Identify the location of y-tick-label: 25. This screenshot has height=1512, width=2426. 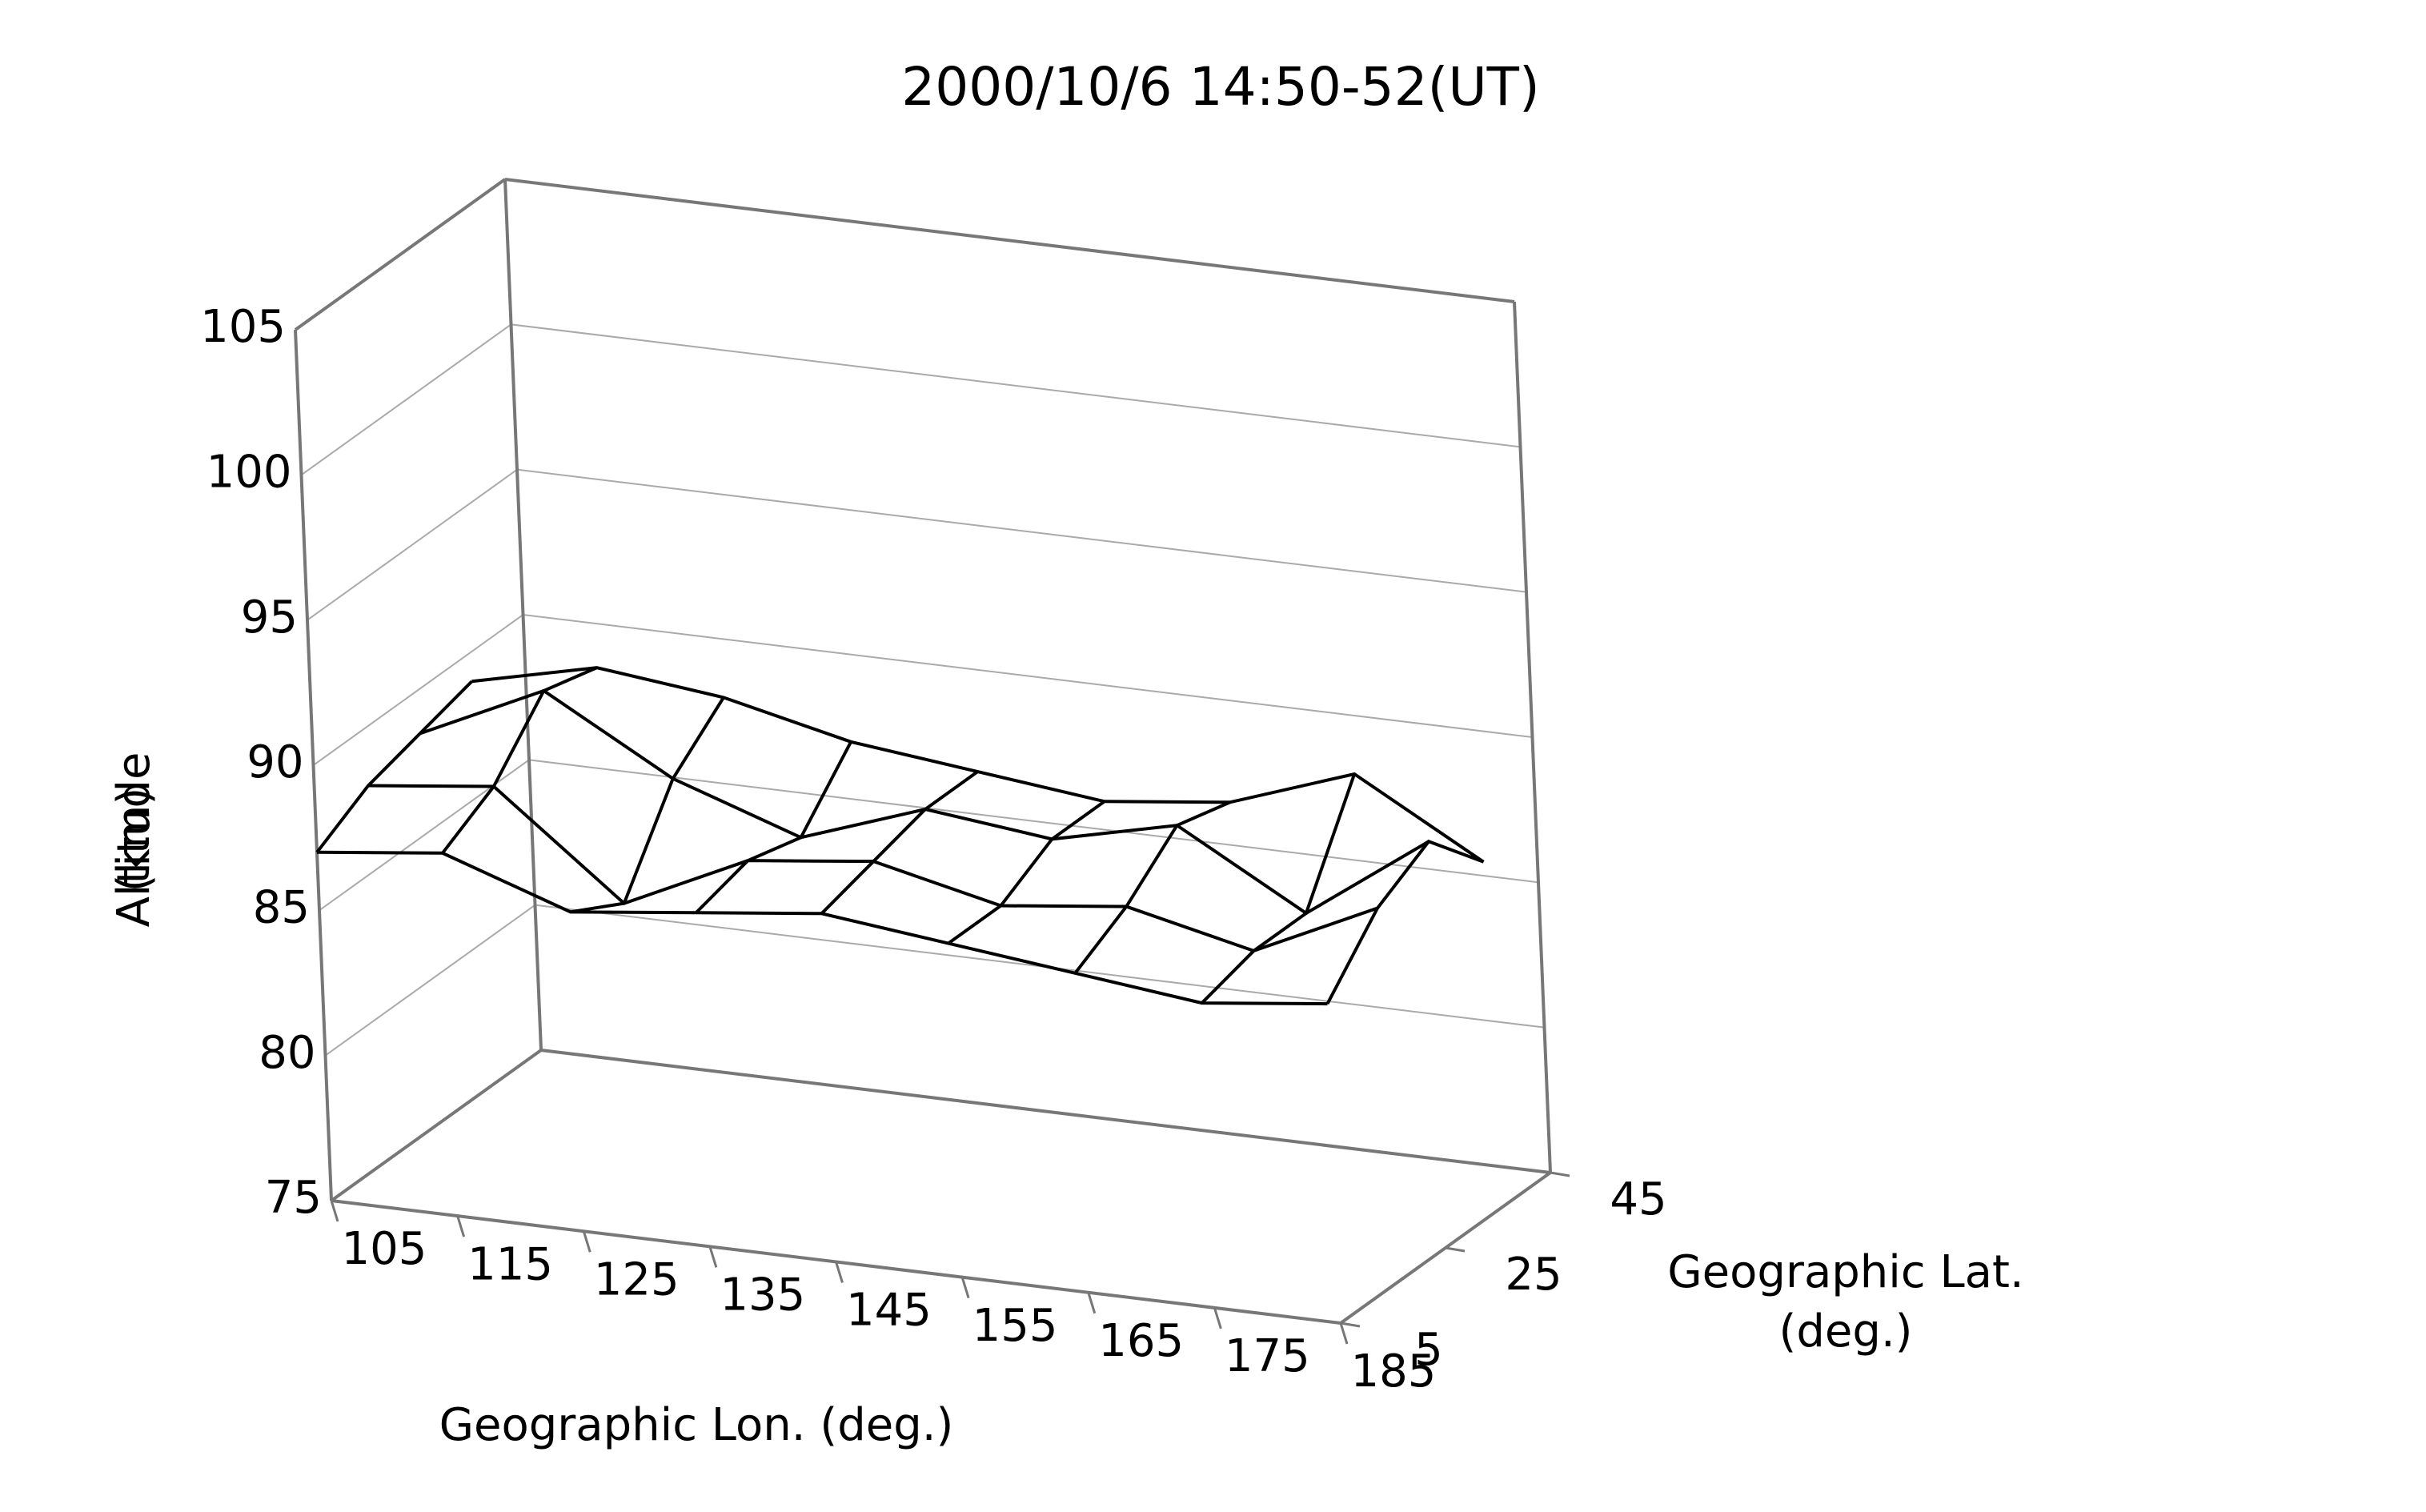
(1533, 1275).